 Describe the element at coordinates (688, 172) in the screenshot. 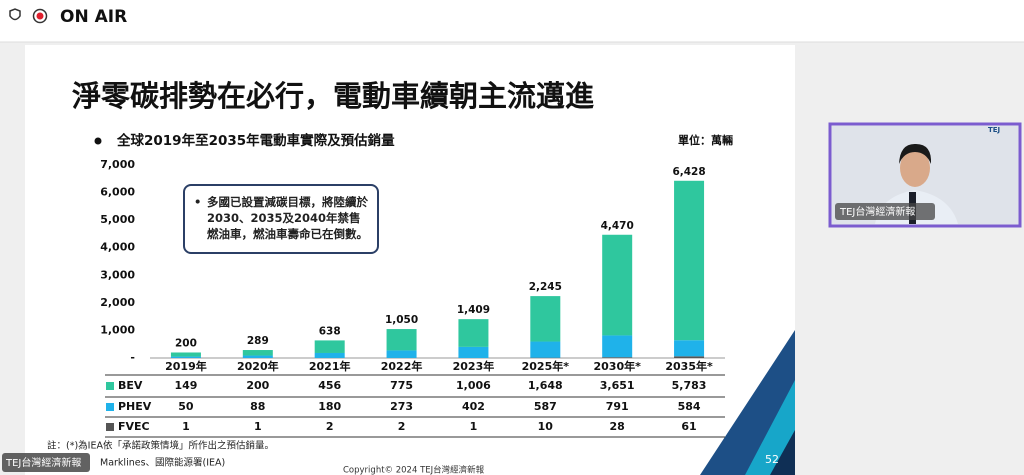

I see `total-label: 6,428` at that location.